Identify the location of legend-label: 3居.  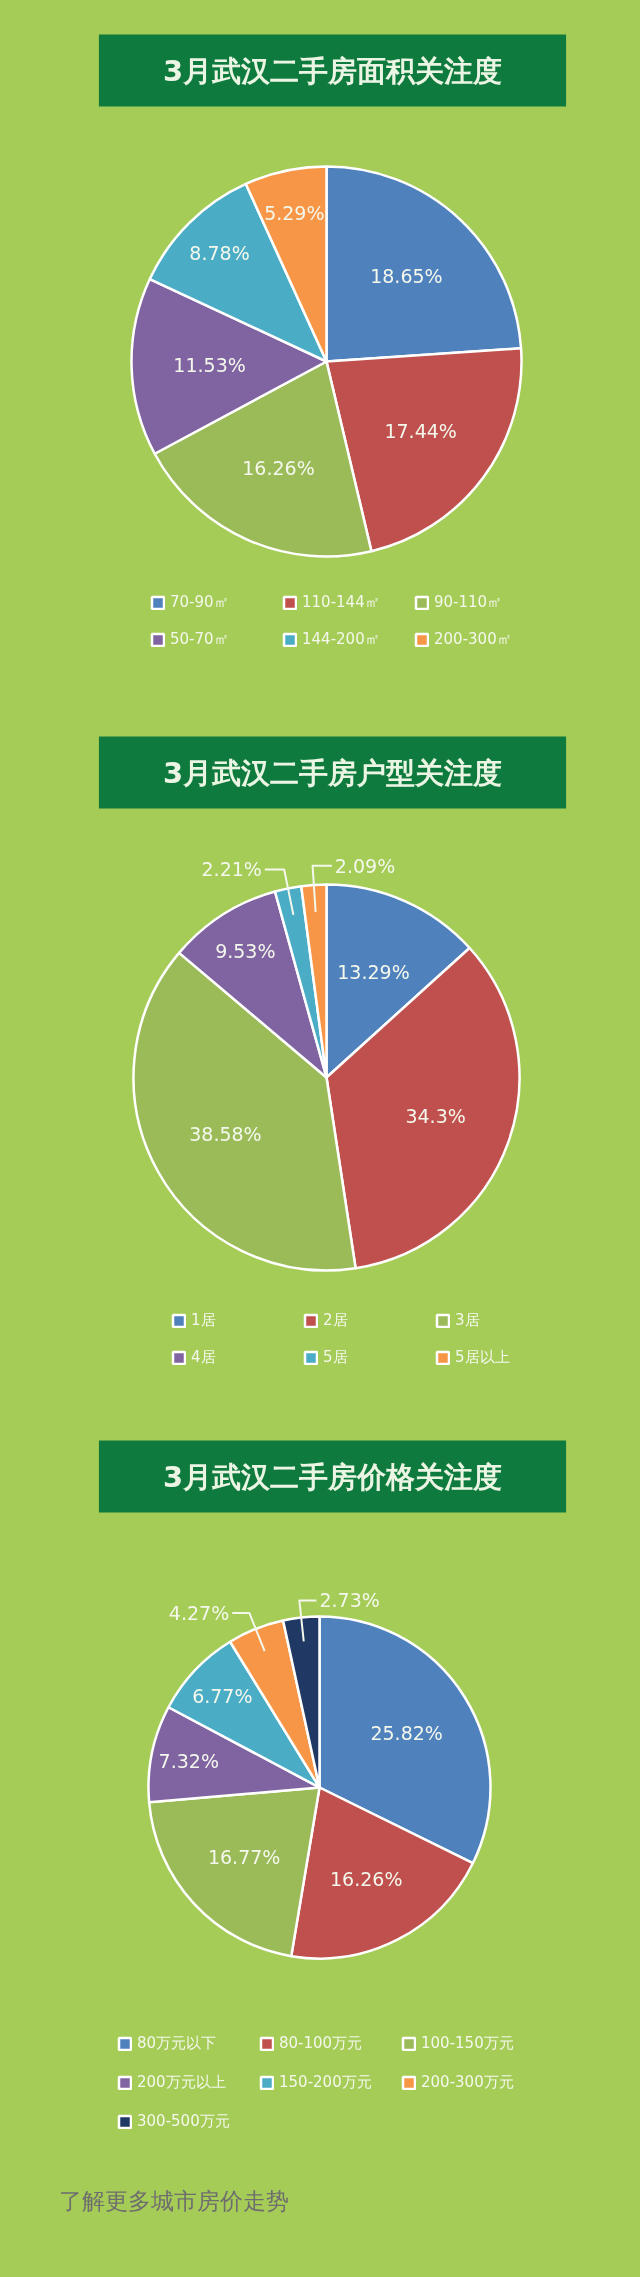
(468, 1320).